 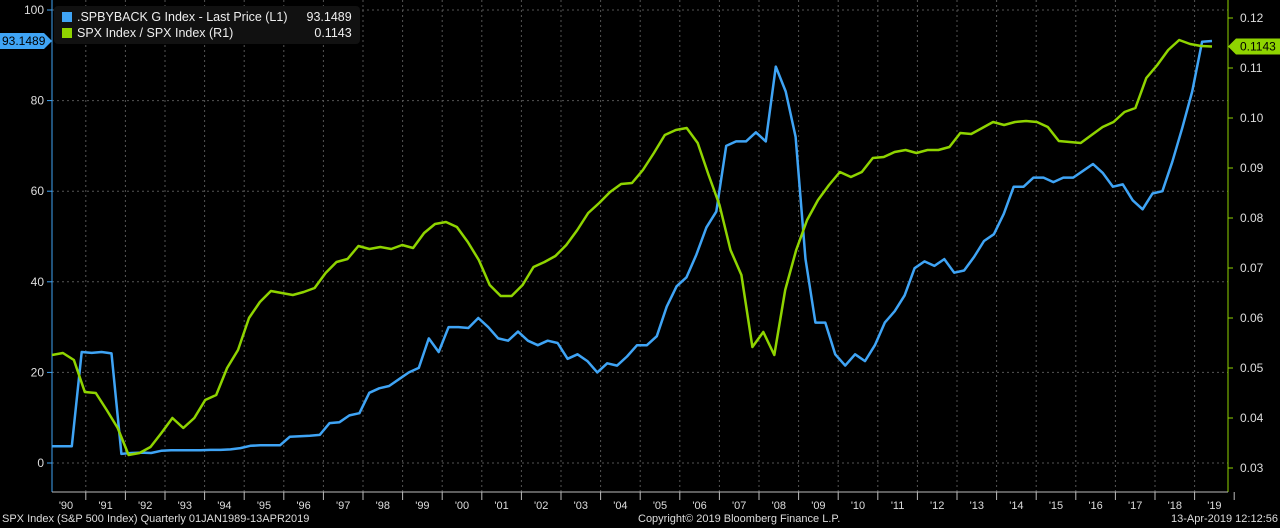 What do you see at coordinates (1095, 506) in the screenshot?
I see `x-tick-label: '16` at bounding box center [1095, 506].